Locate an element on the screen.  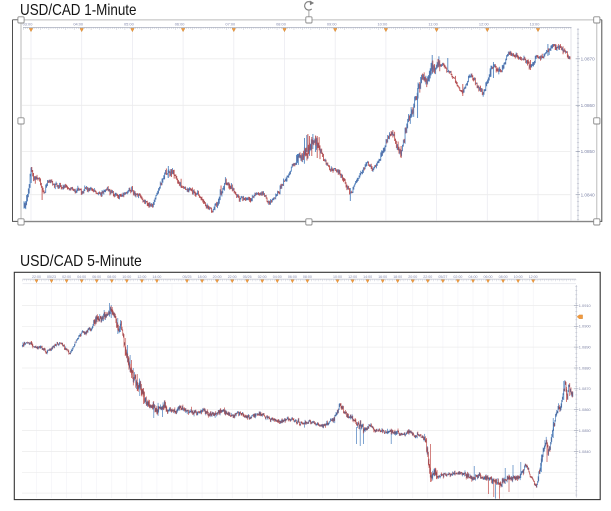
svg-text: 09:00 is located at coordinates (332, 23).